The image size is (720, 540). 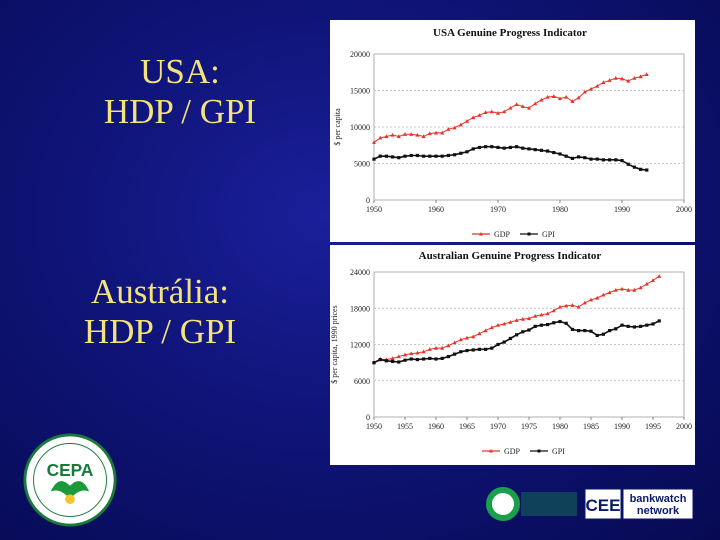 What do you see at coordinates (529, 344) in the screenshot?
I see `aus-plot-frame` at bounding box center [529, 344].